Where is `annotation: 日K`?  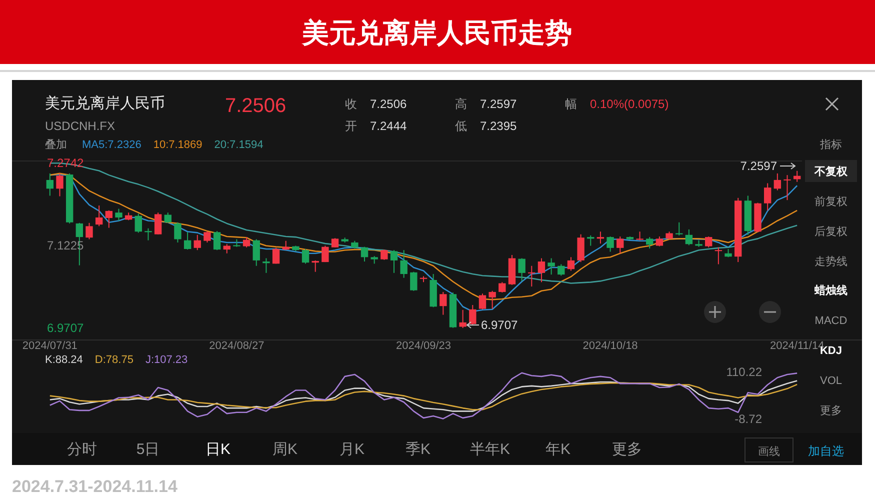
annotation: 日K is located at coordinates (218, 449).